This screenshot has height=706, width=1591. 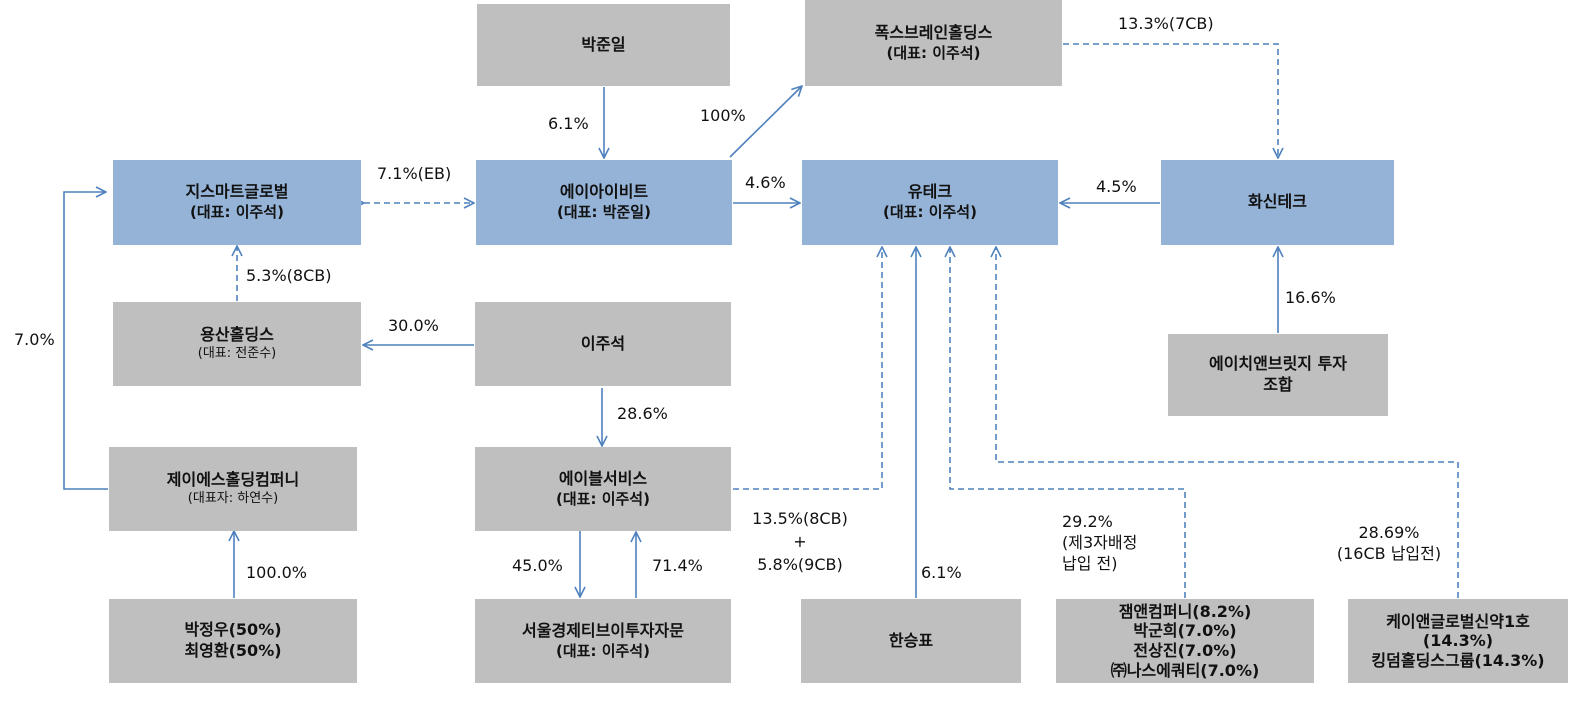 What do you see at coordinates (1227, 422) in the screenshot?
I see `edge-kand-to-utech` at bounding box center [1227, 422].